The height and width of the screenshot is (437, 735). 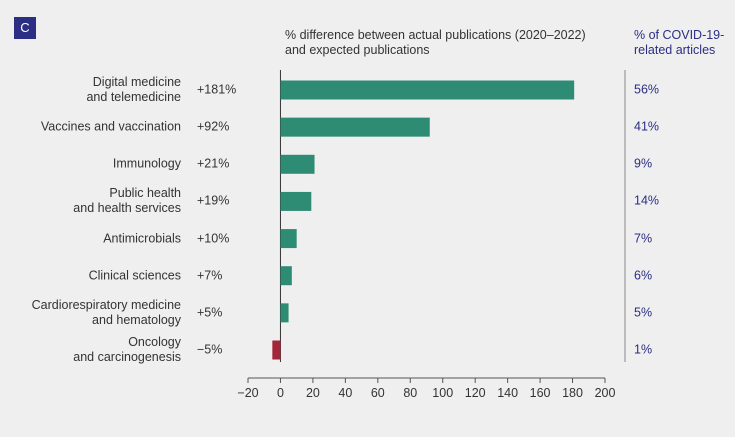 I want to click on x-tick-label: 80, so click(x=410, y=393).